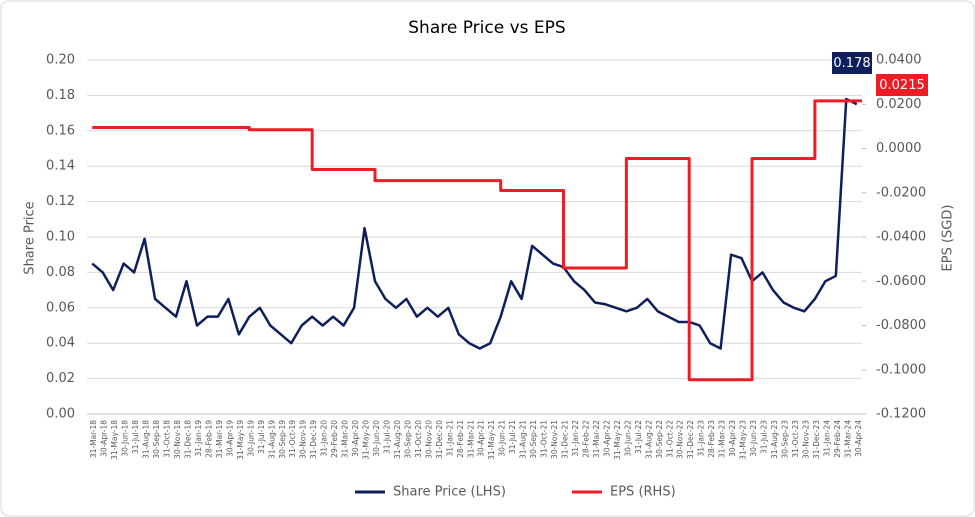 The height and width of the screenshot is (517, 975). What do you see at coordinates (948, 238) in the screenshot?
I see `y2-axis-label: EPS (SGD)` at bounding box center [948, 238].